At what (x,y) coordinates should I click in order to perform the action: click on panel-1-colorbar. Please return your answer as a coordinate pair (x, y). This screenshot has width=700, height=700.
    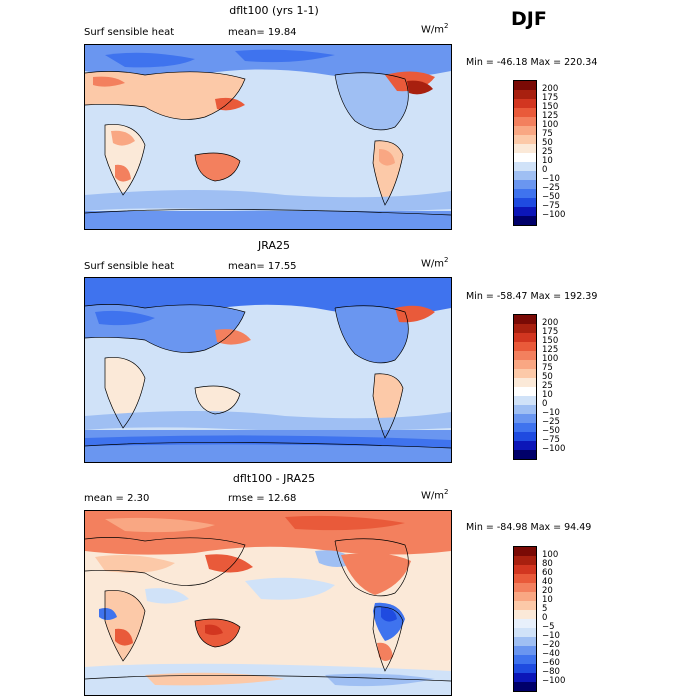
    Looking at the image, I should click on (525, 153).